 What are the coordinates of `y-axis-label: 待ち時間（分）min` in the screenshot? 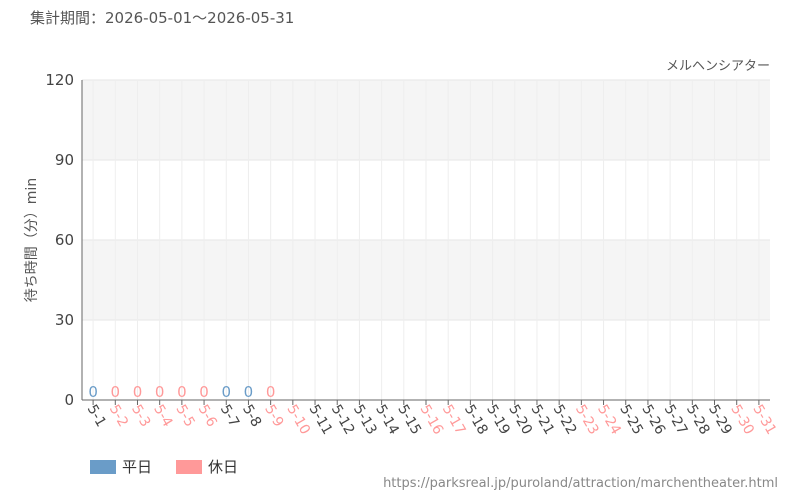 It's located at (32, 240).